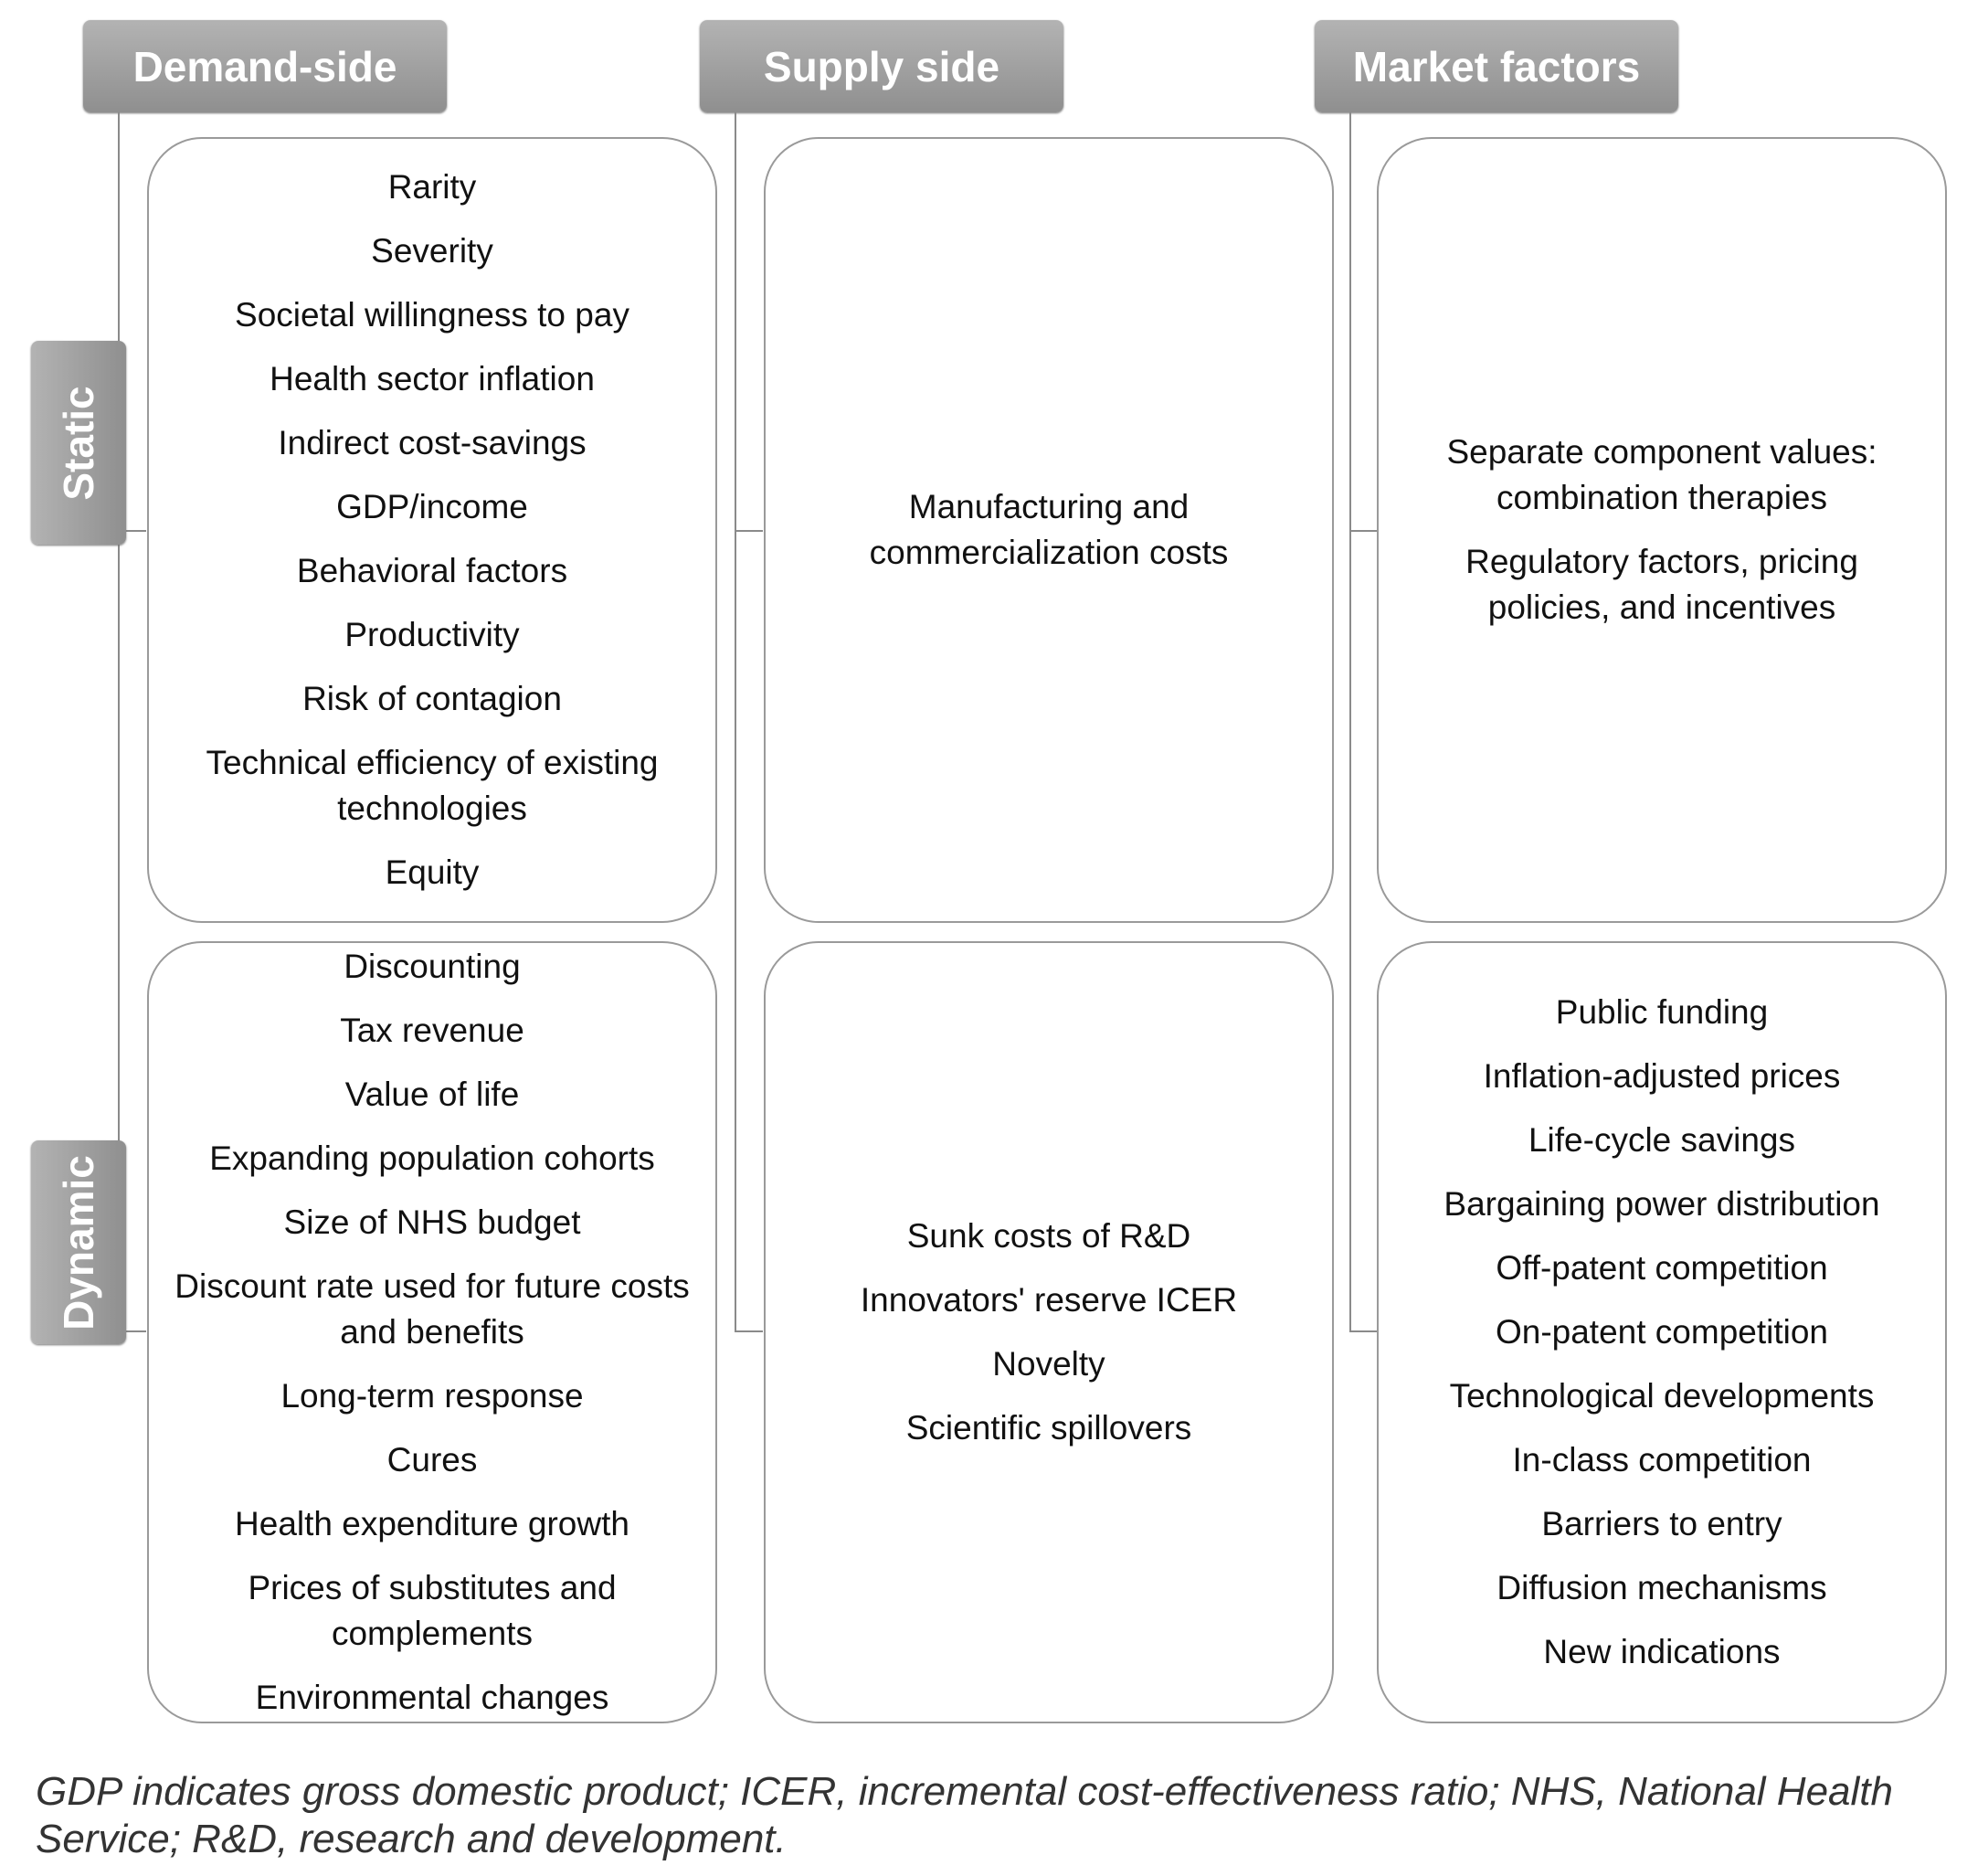  Describe the element at coordinates (432, 1396) in the screenshot. I see `factor-item: Long-term response` at that location.